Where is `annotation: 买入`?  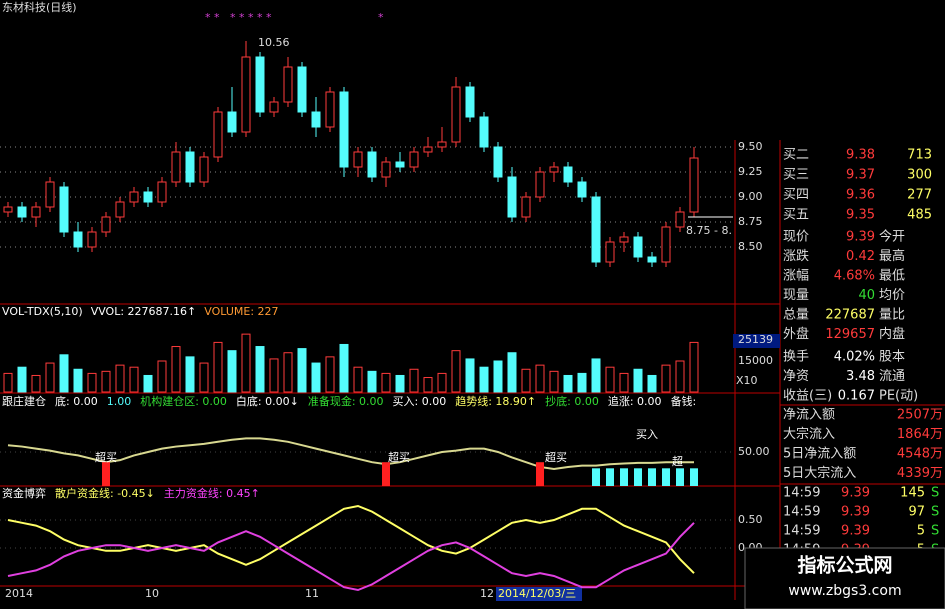 annotation: 买入 is located at coordinates (647, 434).